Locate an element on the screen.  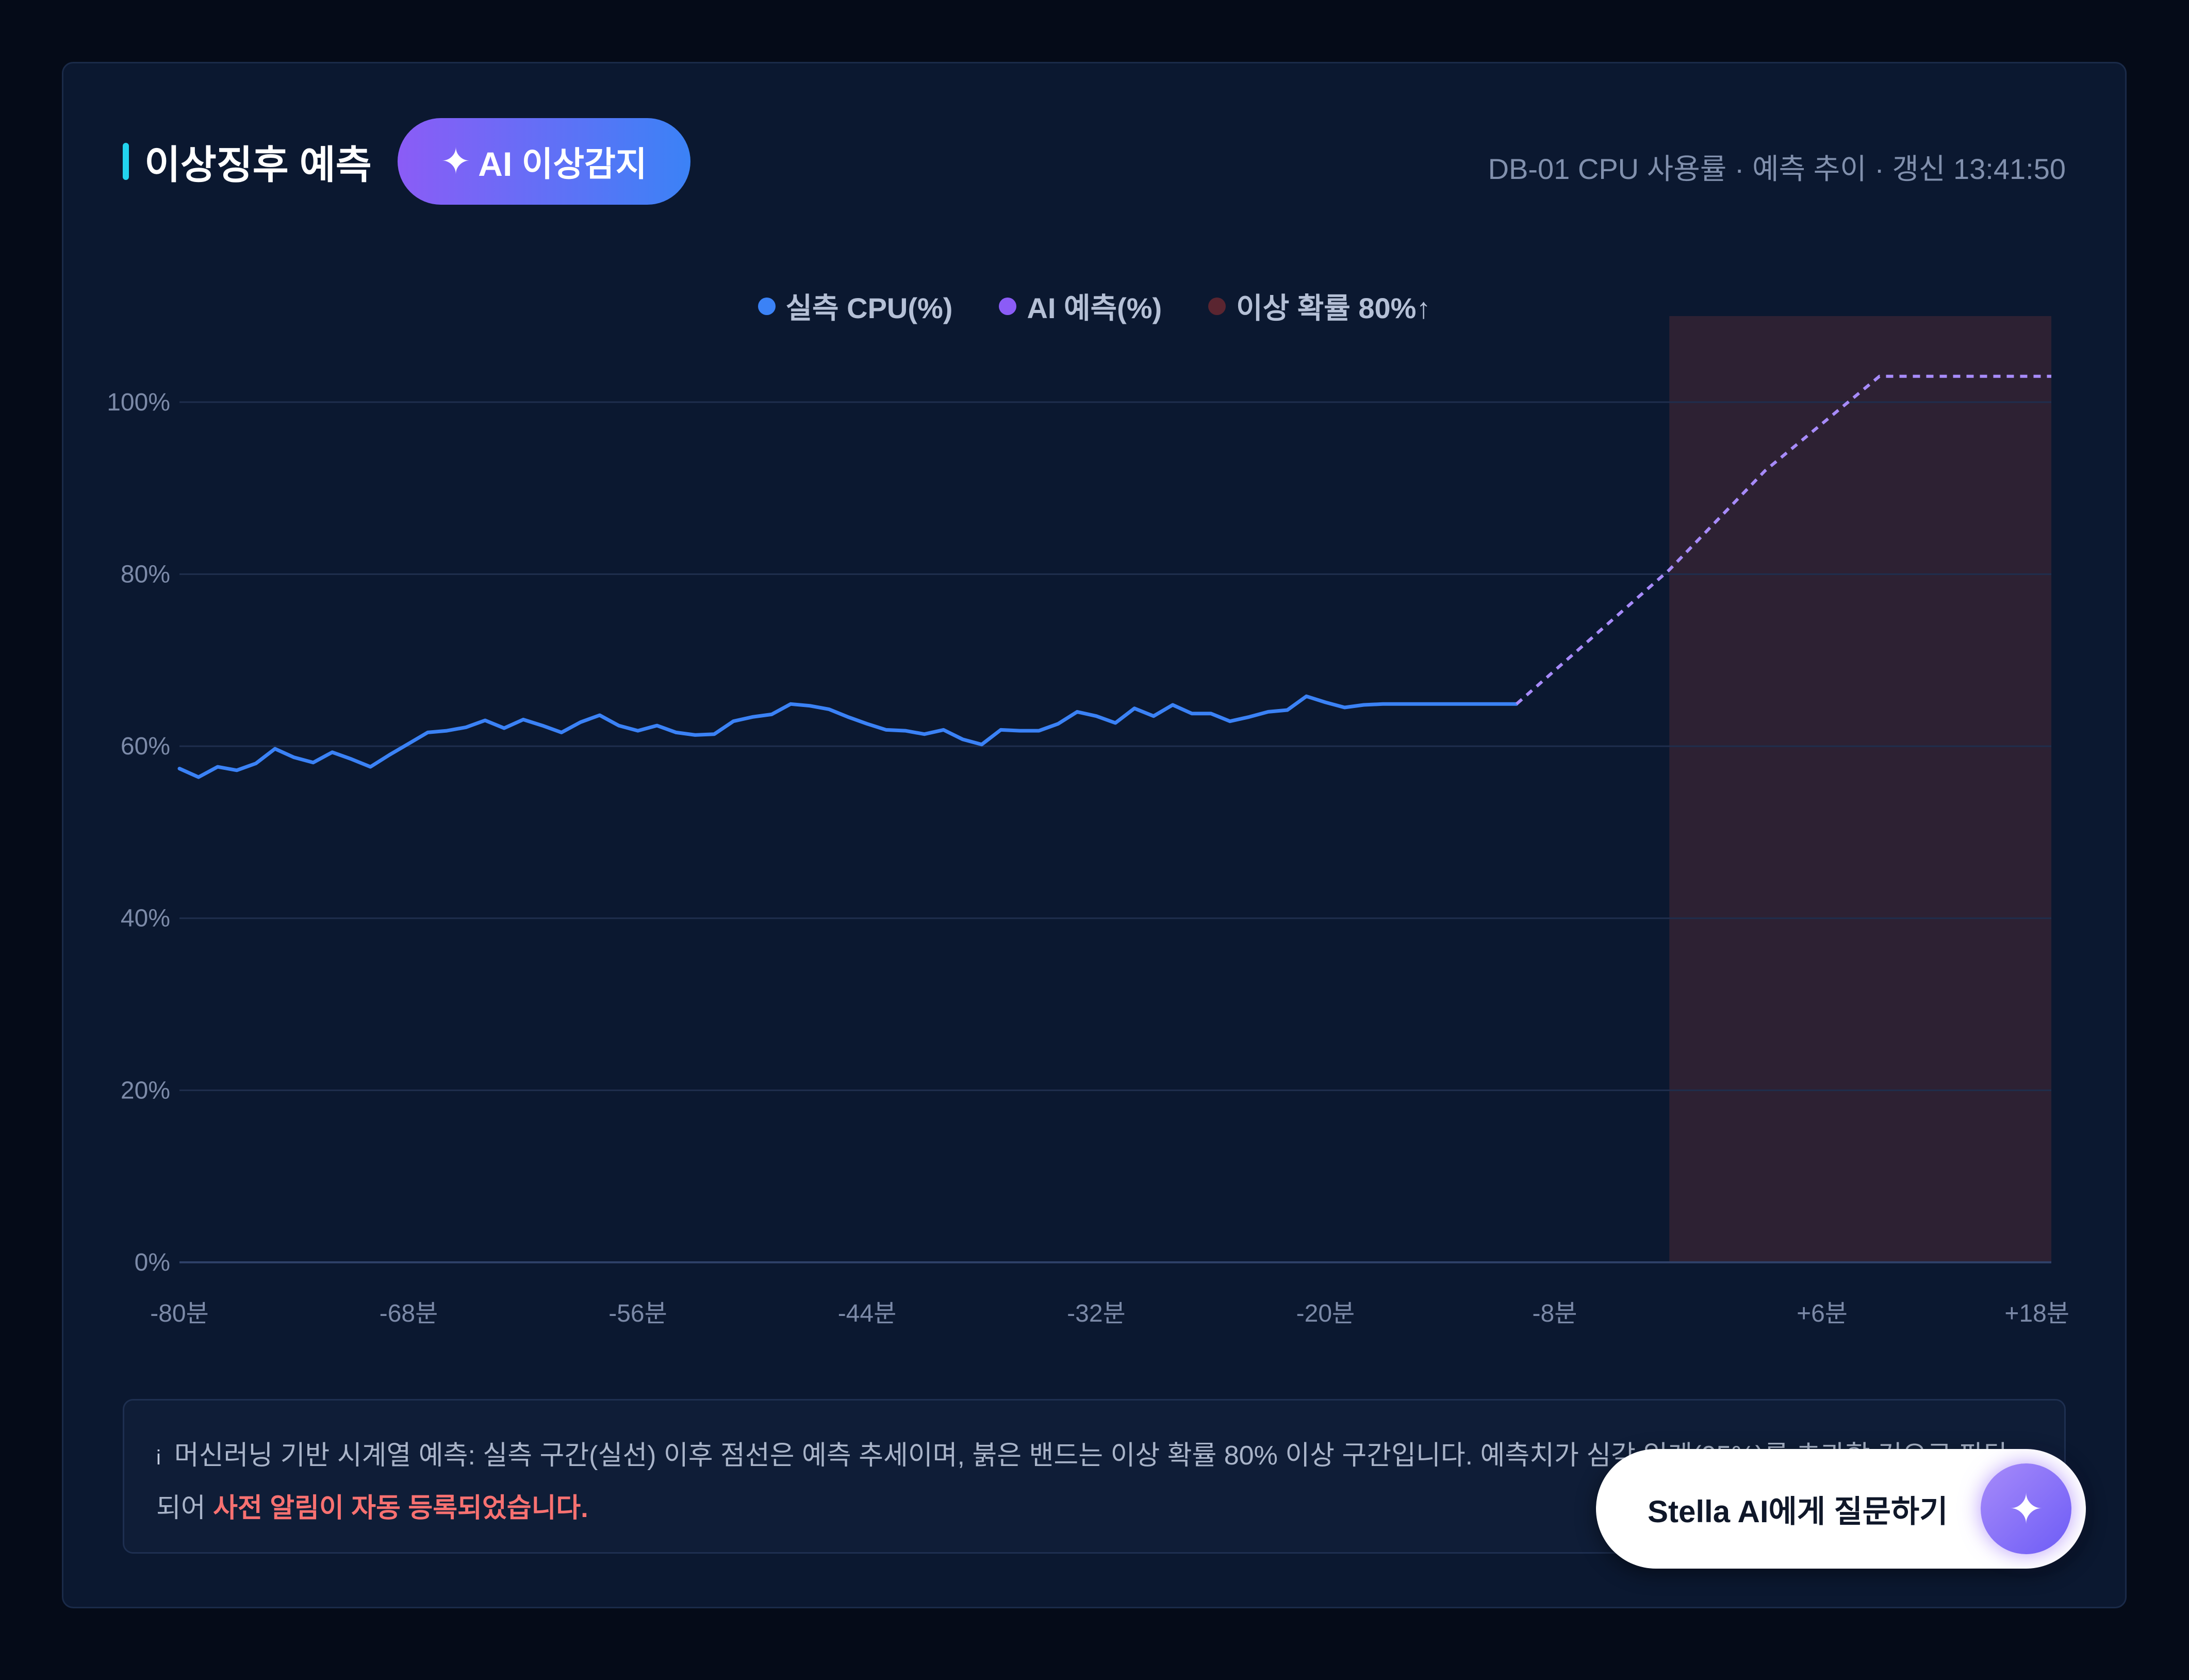
legend-label-anomaly: 이상 확률 80%↑ is located at coordinates (1333, 308).